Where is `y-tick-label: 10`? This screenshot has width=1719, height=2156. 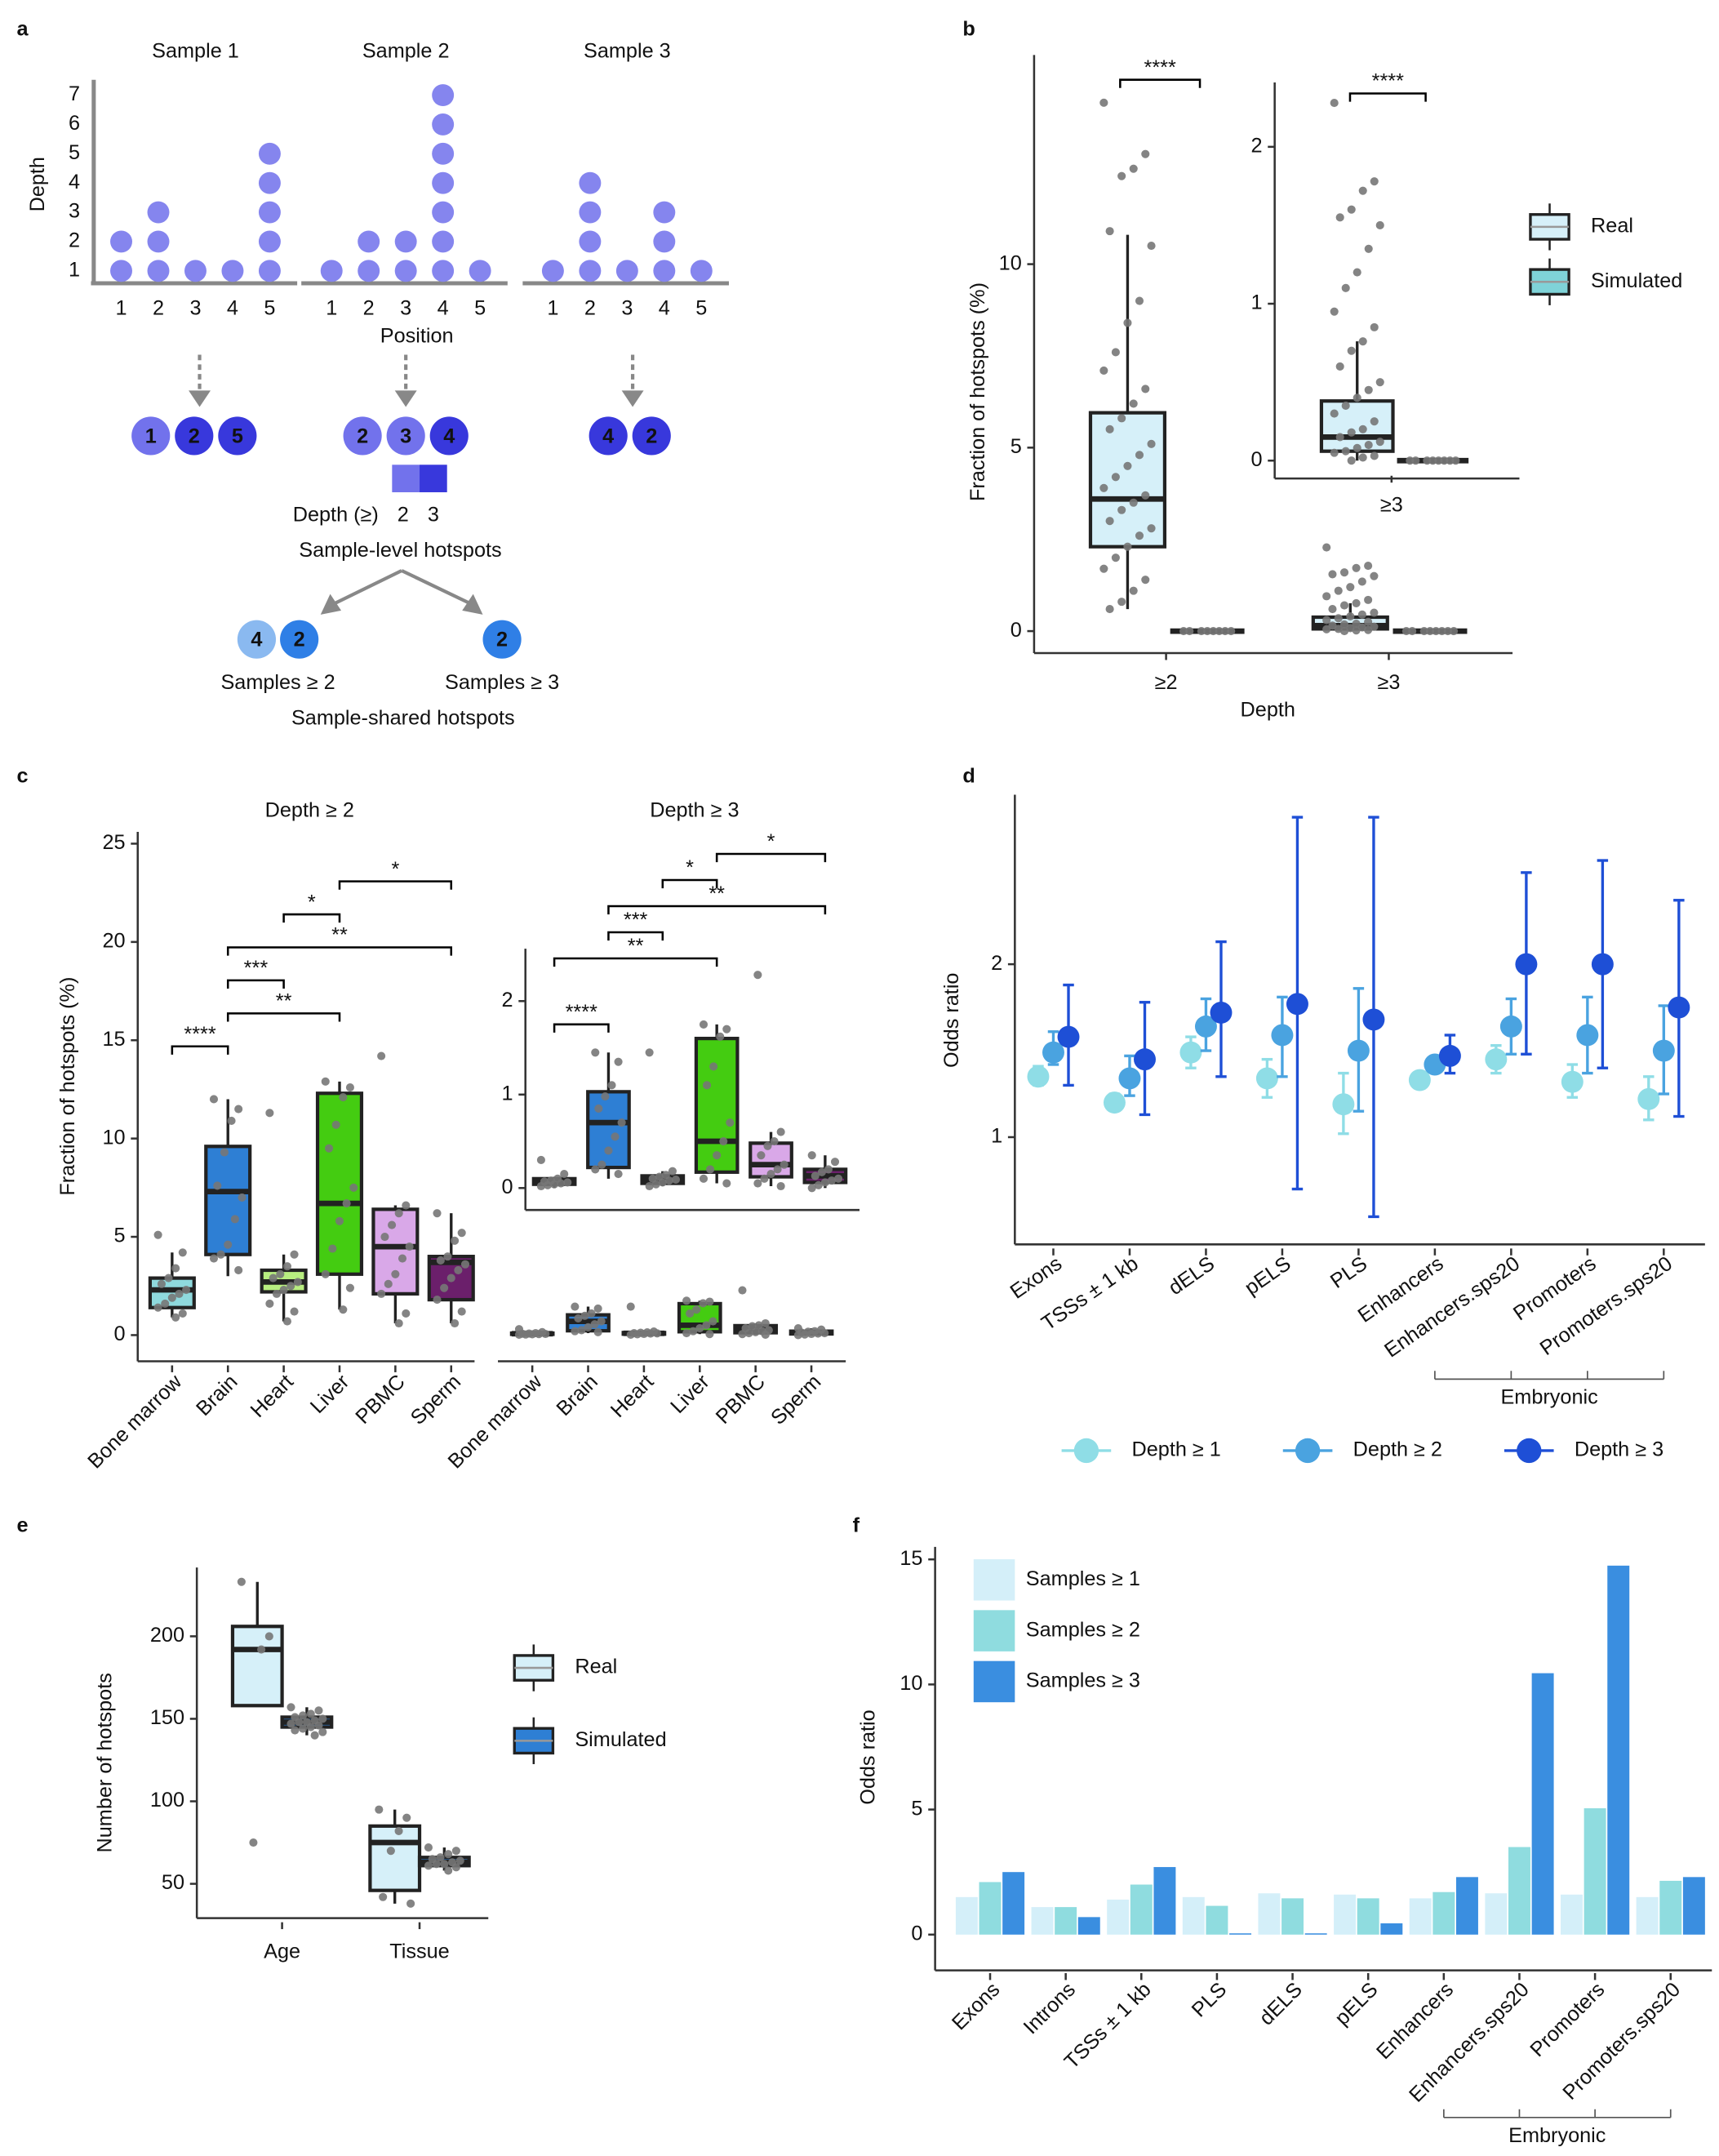 y-tick-label: 10 is located at coordinates (114, 1137).